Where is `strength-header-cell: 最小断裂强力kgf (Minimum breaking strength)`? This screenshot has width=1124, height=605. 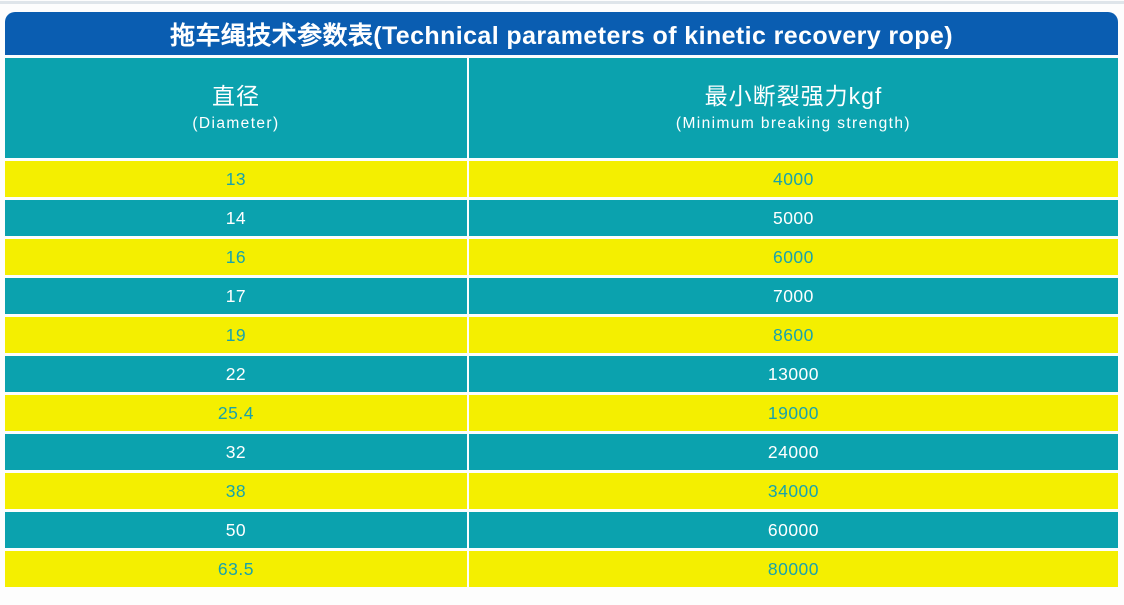 strength-header-cell: 最小断裂强力kgf (Minimum breaking strength) is located at coordinates (793, 108).